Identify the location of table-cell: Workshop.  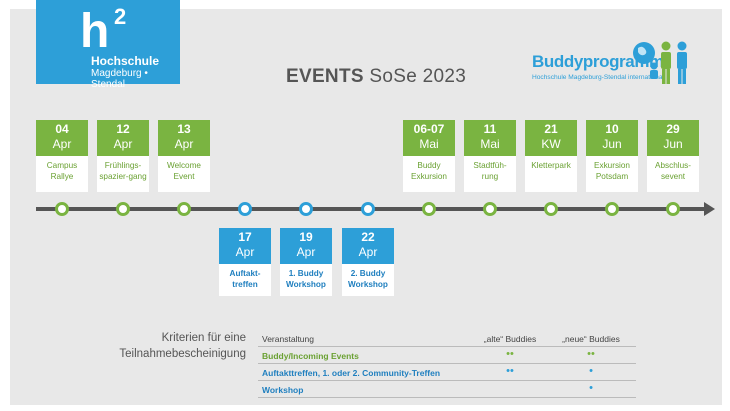
(283, 390).